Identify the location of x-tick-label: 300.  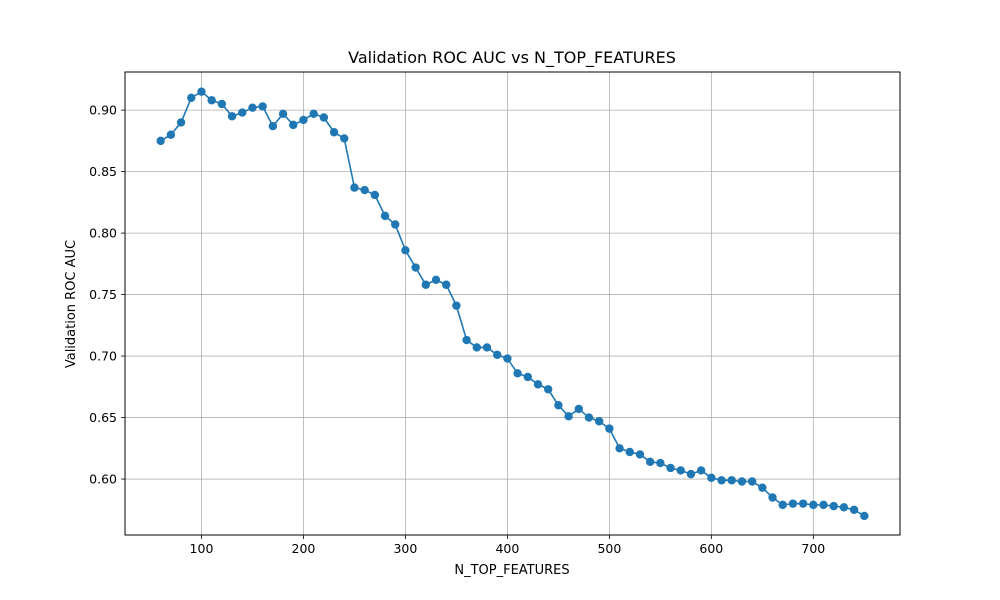
(405, 548).